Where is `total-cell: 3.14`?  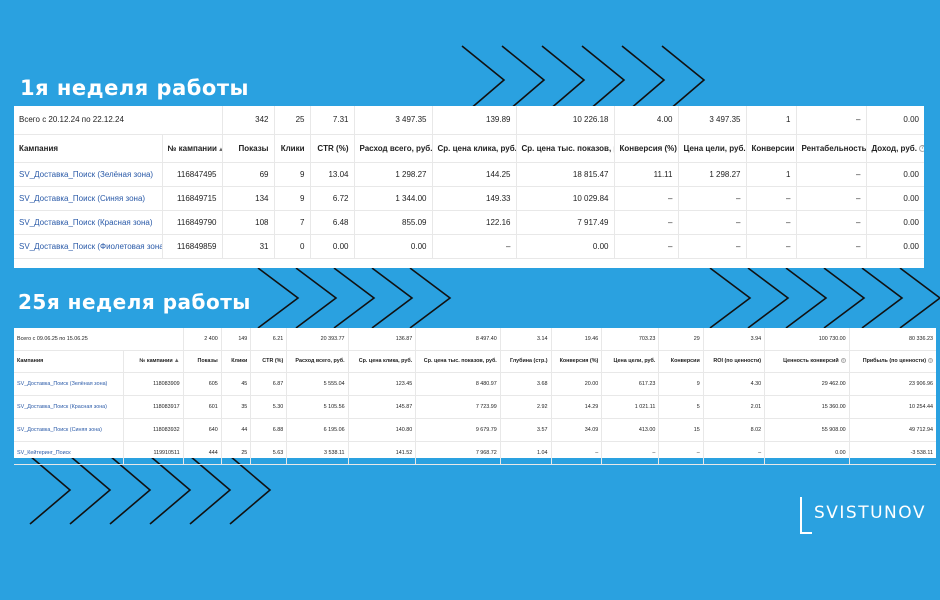
total-cell: 3.14 is located at coordinates (525, 339).